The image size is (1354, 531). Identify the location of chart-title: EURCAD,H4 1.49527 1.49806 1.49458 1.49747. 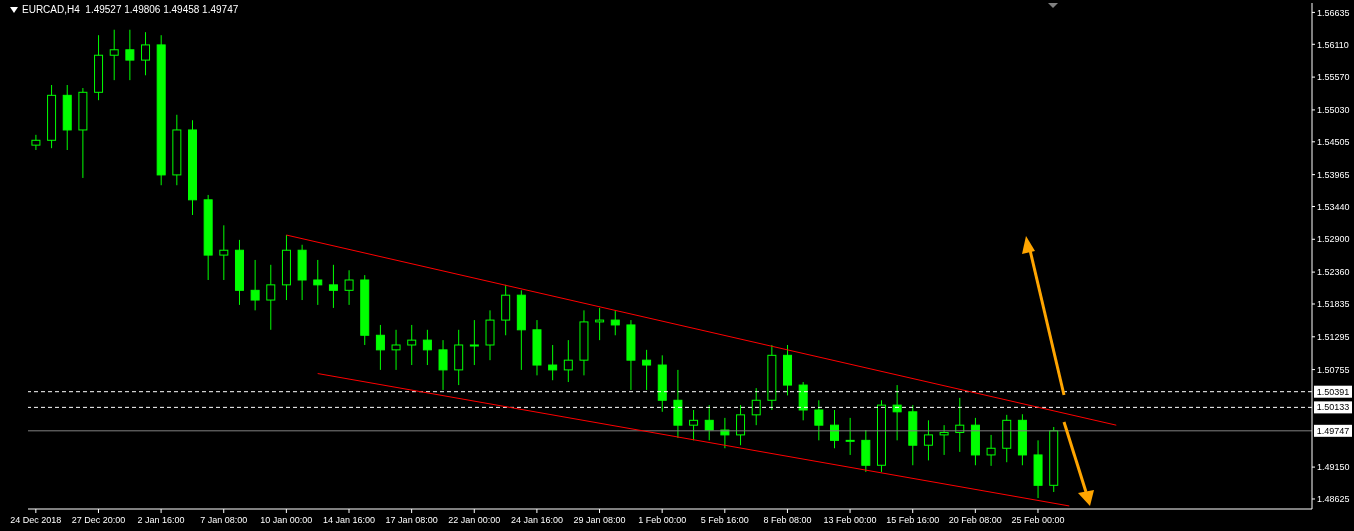
(130, 9).